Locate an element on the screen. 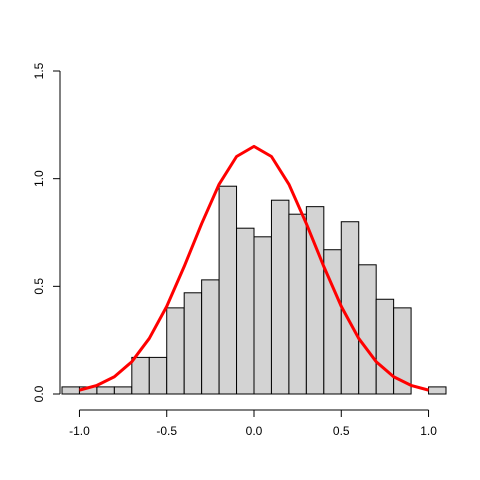  x-tick-label: -1.0 is located at coordinates (79, 431).